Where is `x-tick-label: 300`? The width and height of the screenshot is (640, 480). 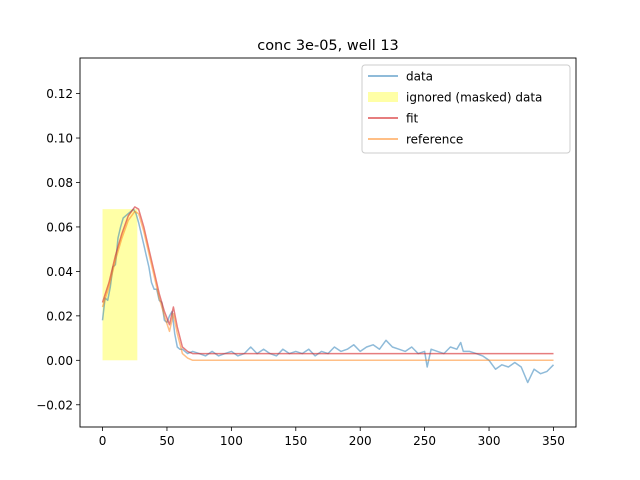 x-tick-label: 300 is located at coordinates (489, 441).